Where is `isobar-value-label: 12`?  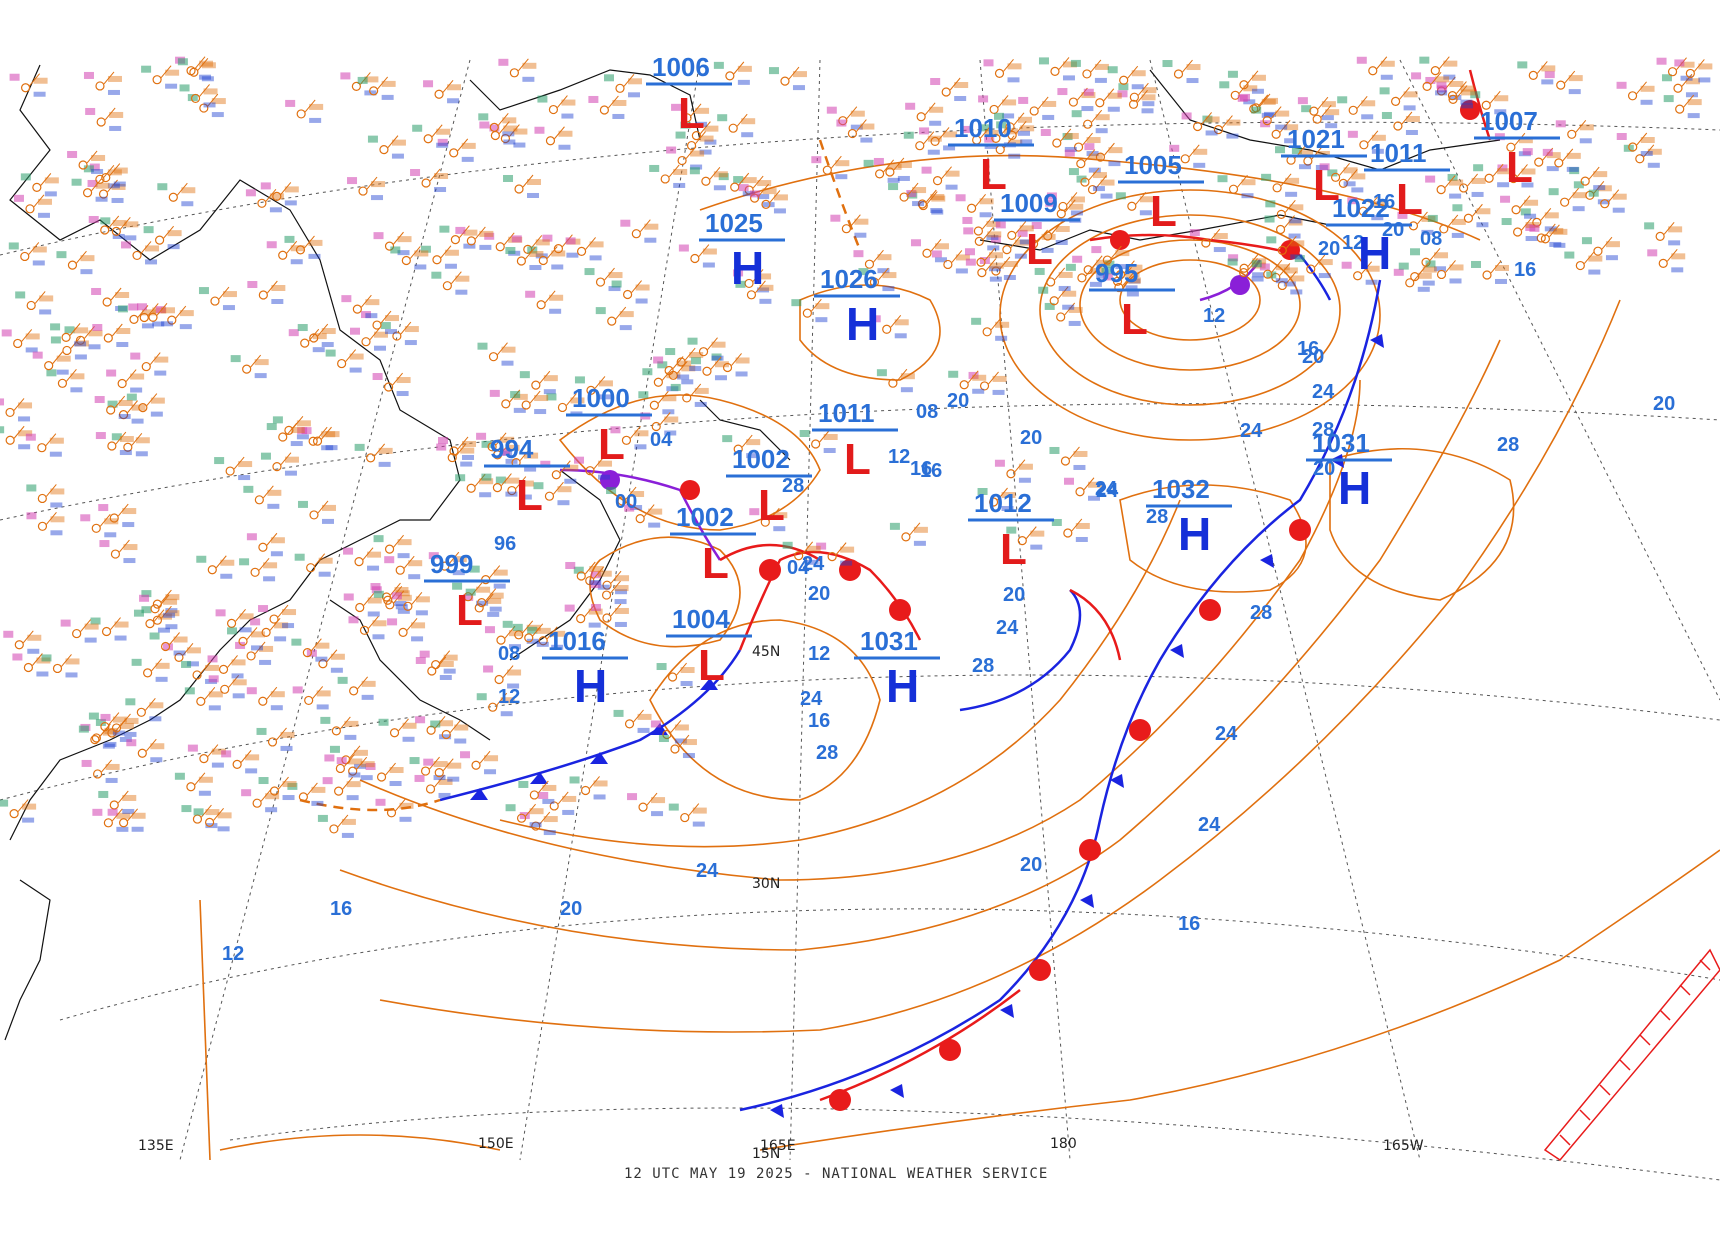
isobar-value-label: 12 is located at coordinates (1353, 243).